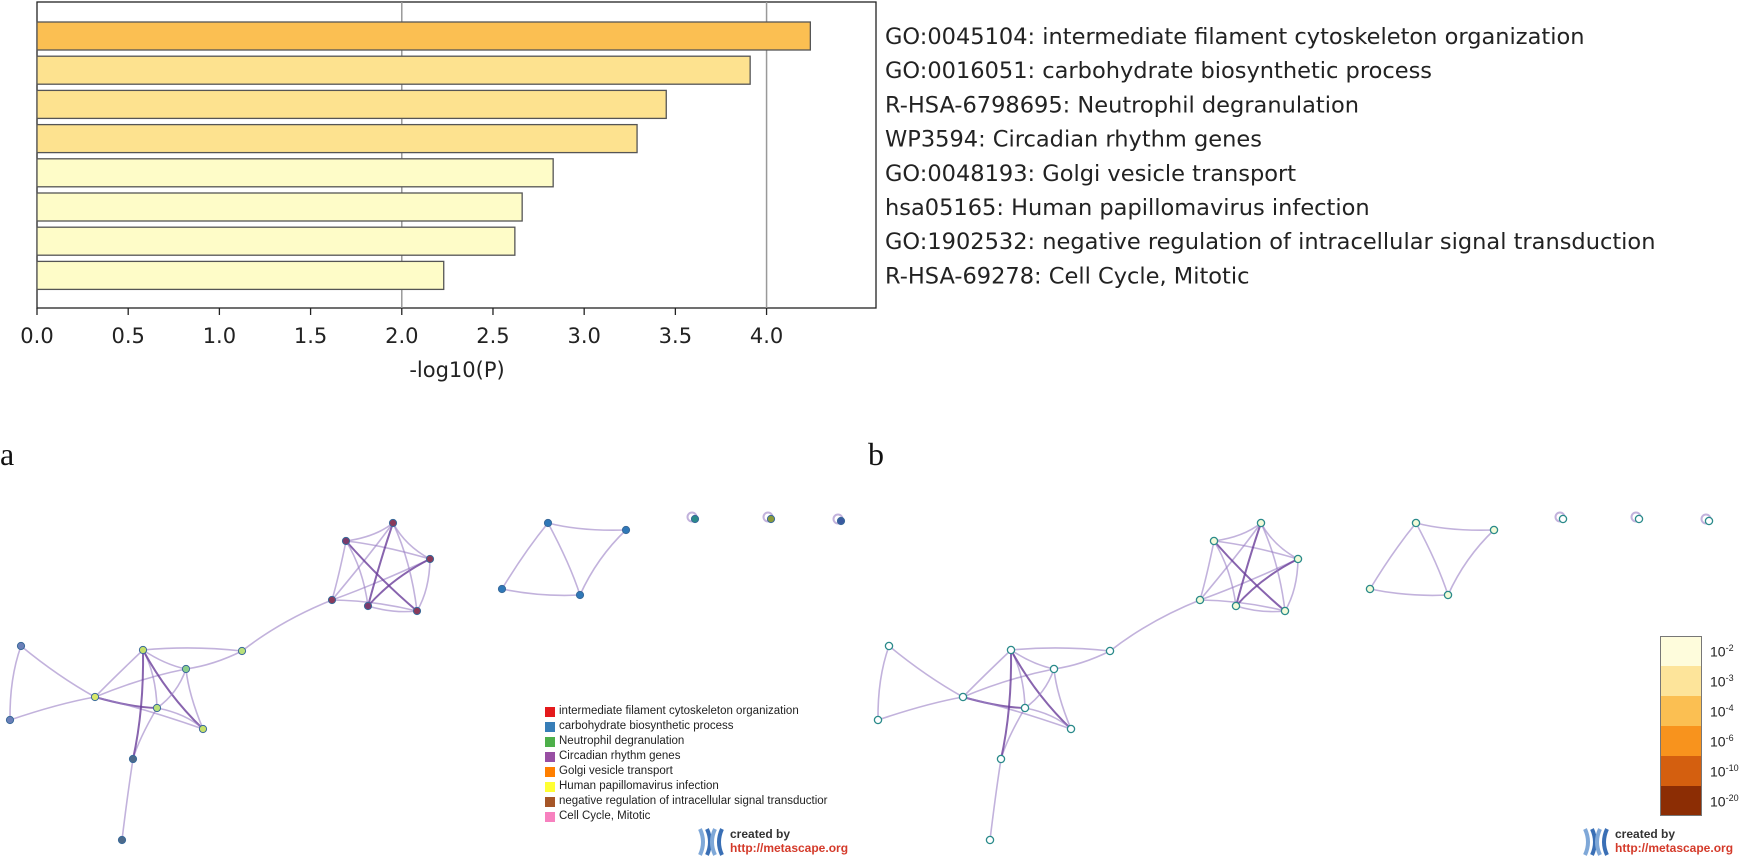  I want to click on x-tick-label: 3.5, so click(675, 336).